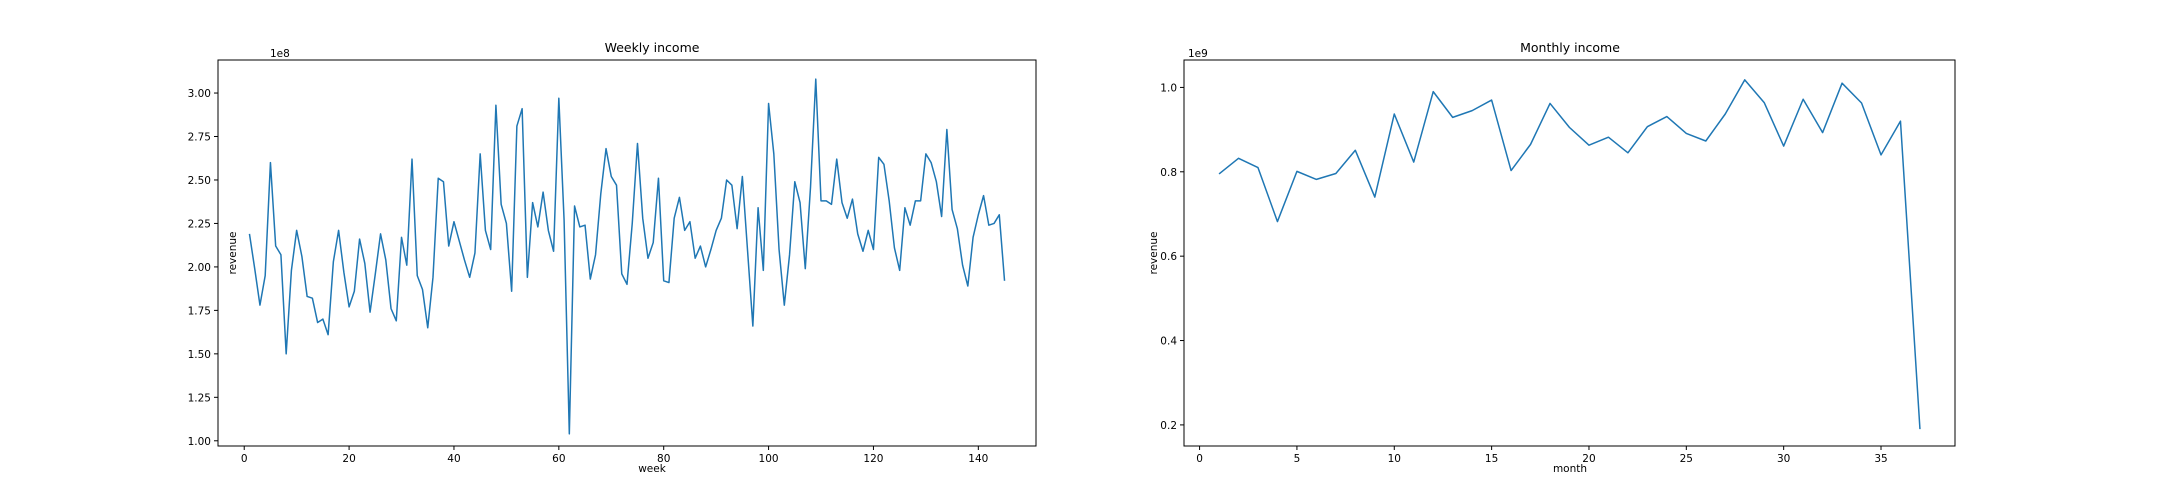 The height and width of the screenshot is (504, 2160). I want to click on y-tick-label: 2.25, so click(199, 224).